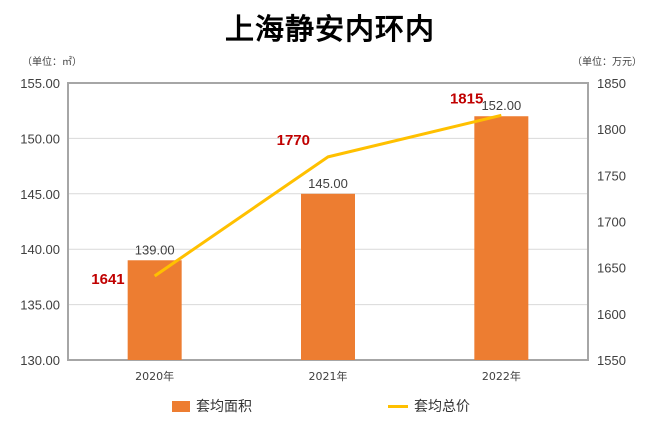  Describe the element at coordinates (328, 276) in the screenshot. I see `bar-2021年` at that location.